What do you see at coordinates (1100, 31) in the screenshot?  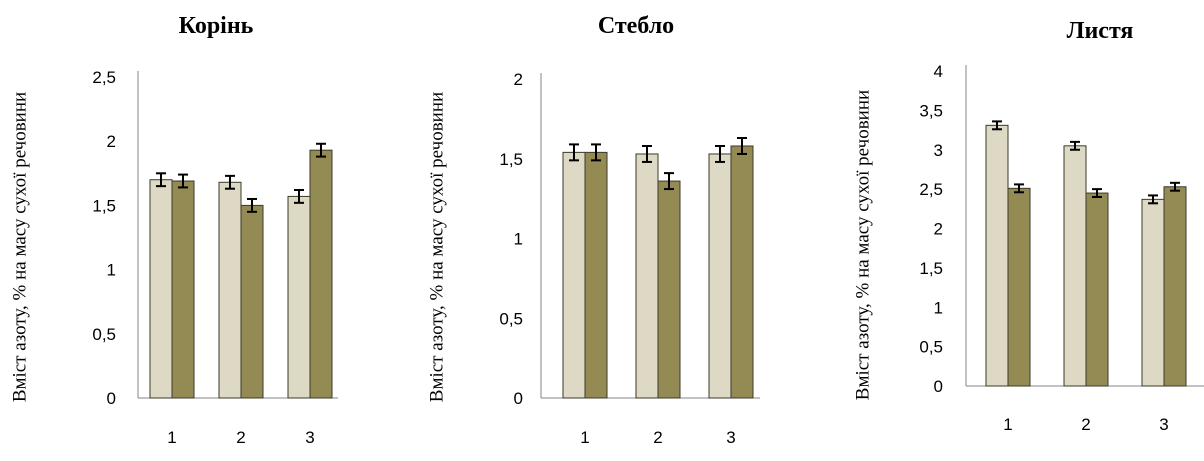 I see `chart-title: Листя` at bounding box center [1100, 31].